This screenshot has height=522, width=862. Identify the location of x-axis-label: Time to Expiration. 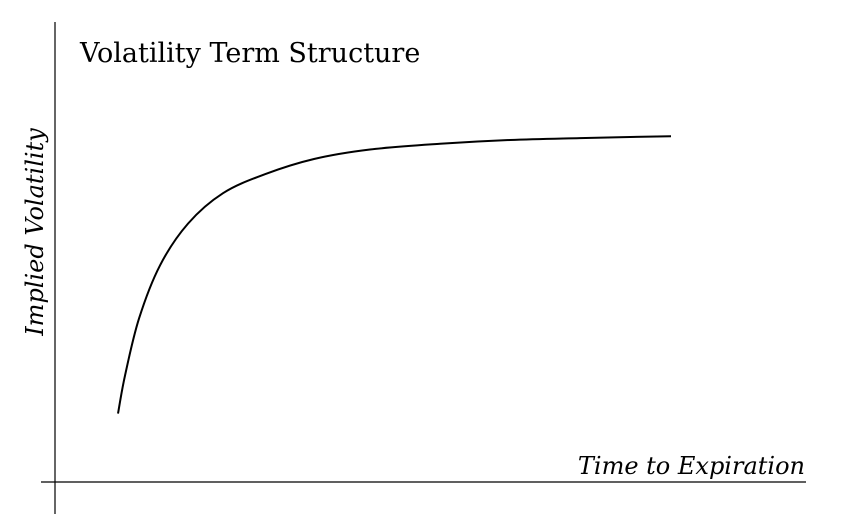
(691, 466).